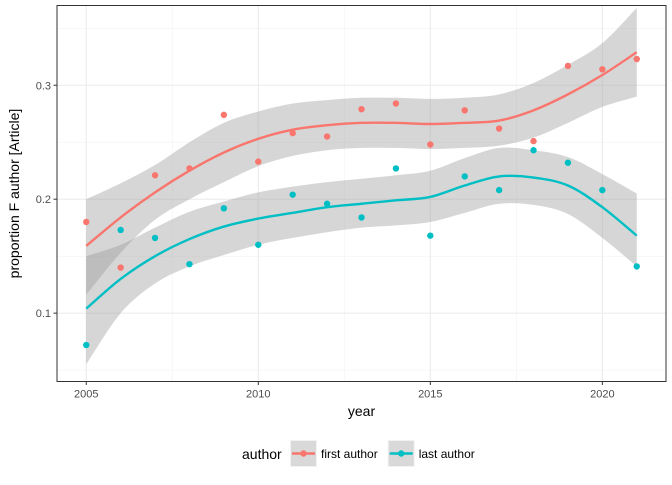 The height and width of the screenshot is (485, 672). Describe the element at coordinates (447, 454) in the screenshot. I see `legend-label: last author` at that location.